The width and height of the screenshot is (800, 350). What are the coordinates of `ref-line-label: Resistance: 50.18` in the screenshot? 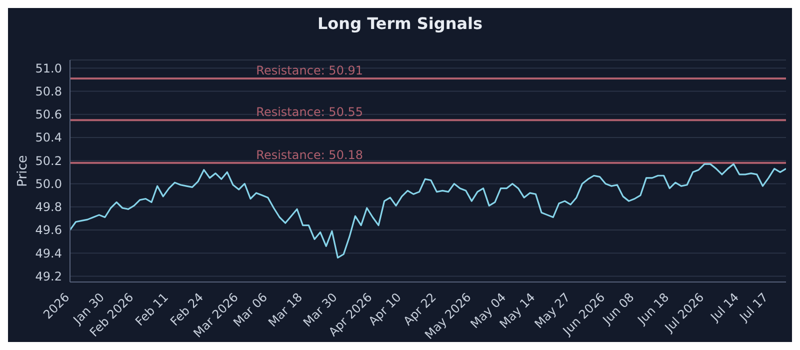 It's located at (310, 155).